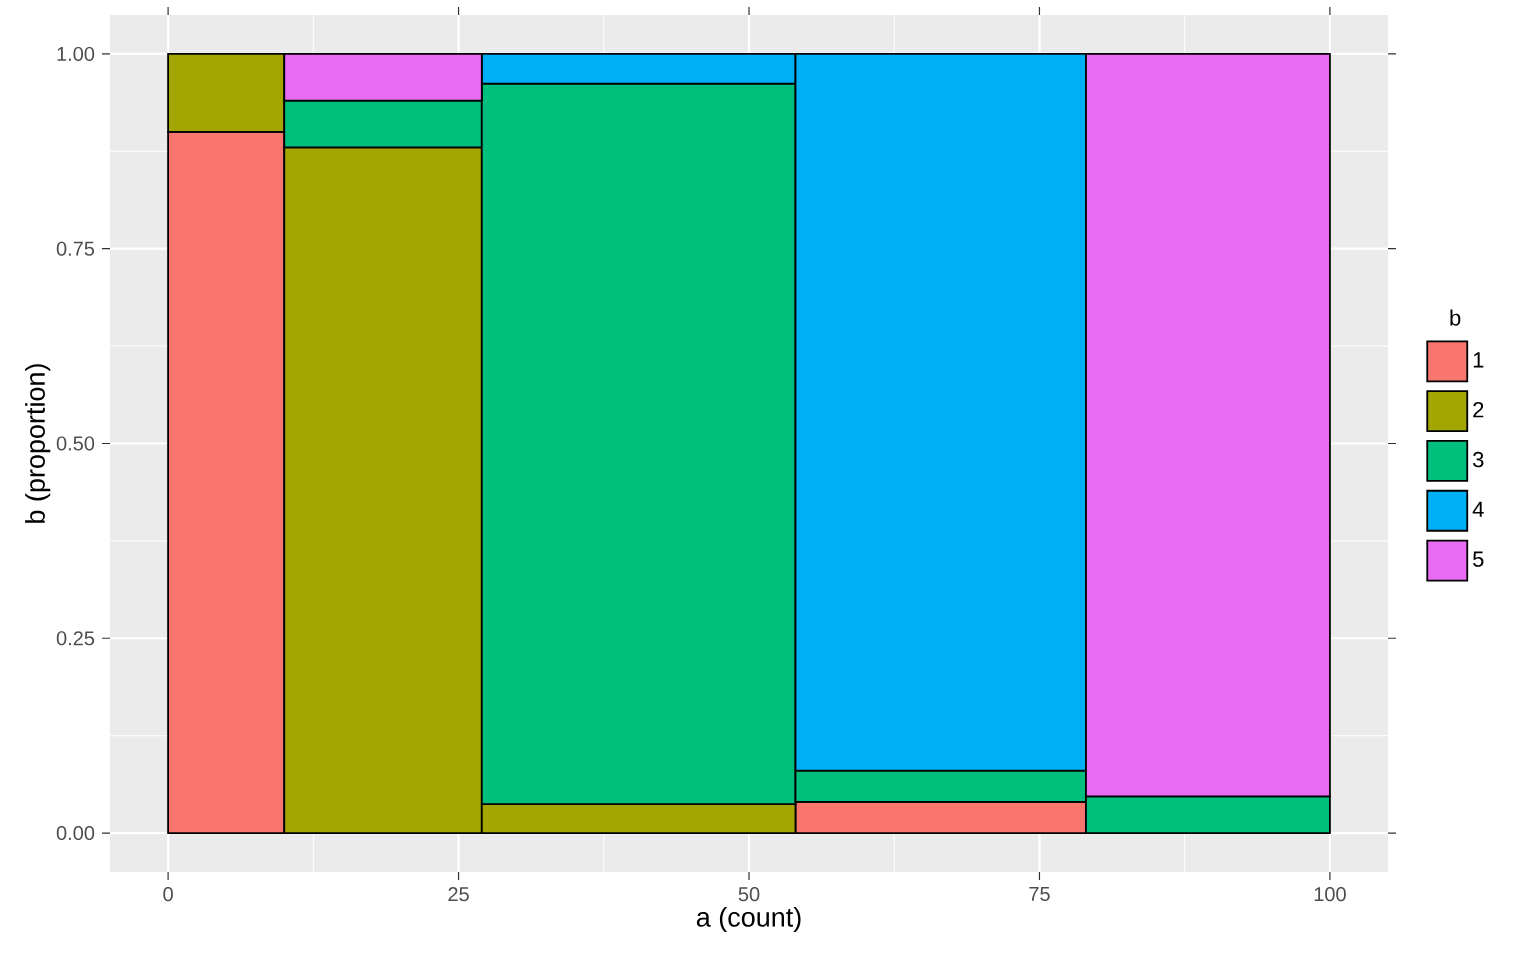 This screenshot has width=1536, height=960. I want to click on y-tick-label: 1.00, so click(76, 54).